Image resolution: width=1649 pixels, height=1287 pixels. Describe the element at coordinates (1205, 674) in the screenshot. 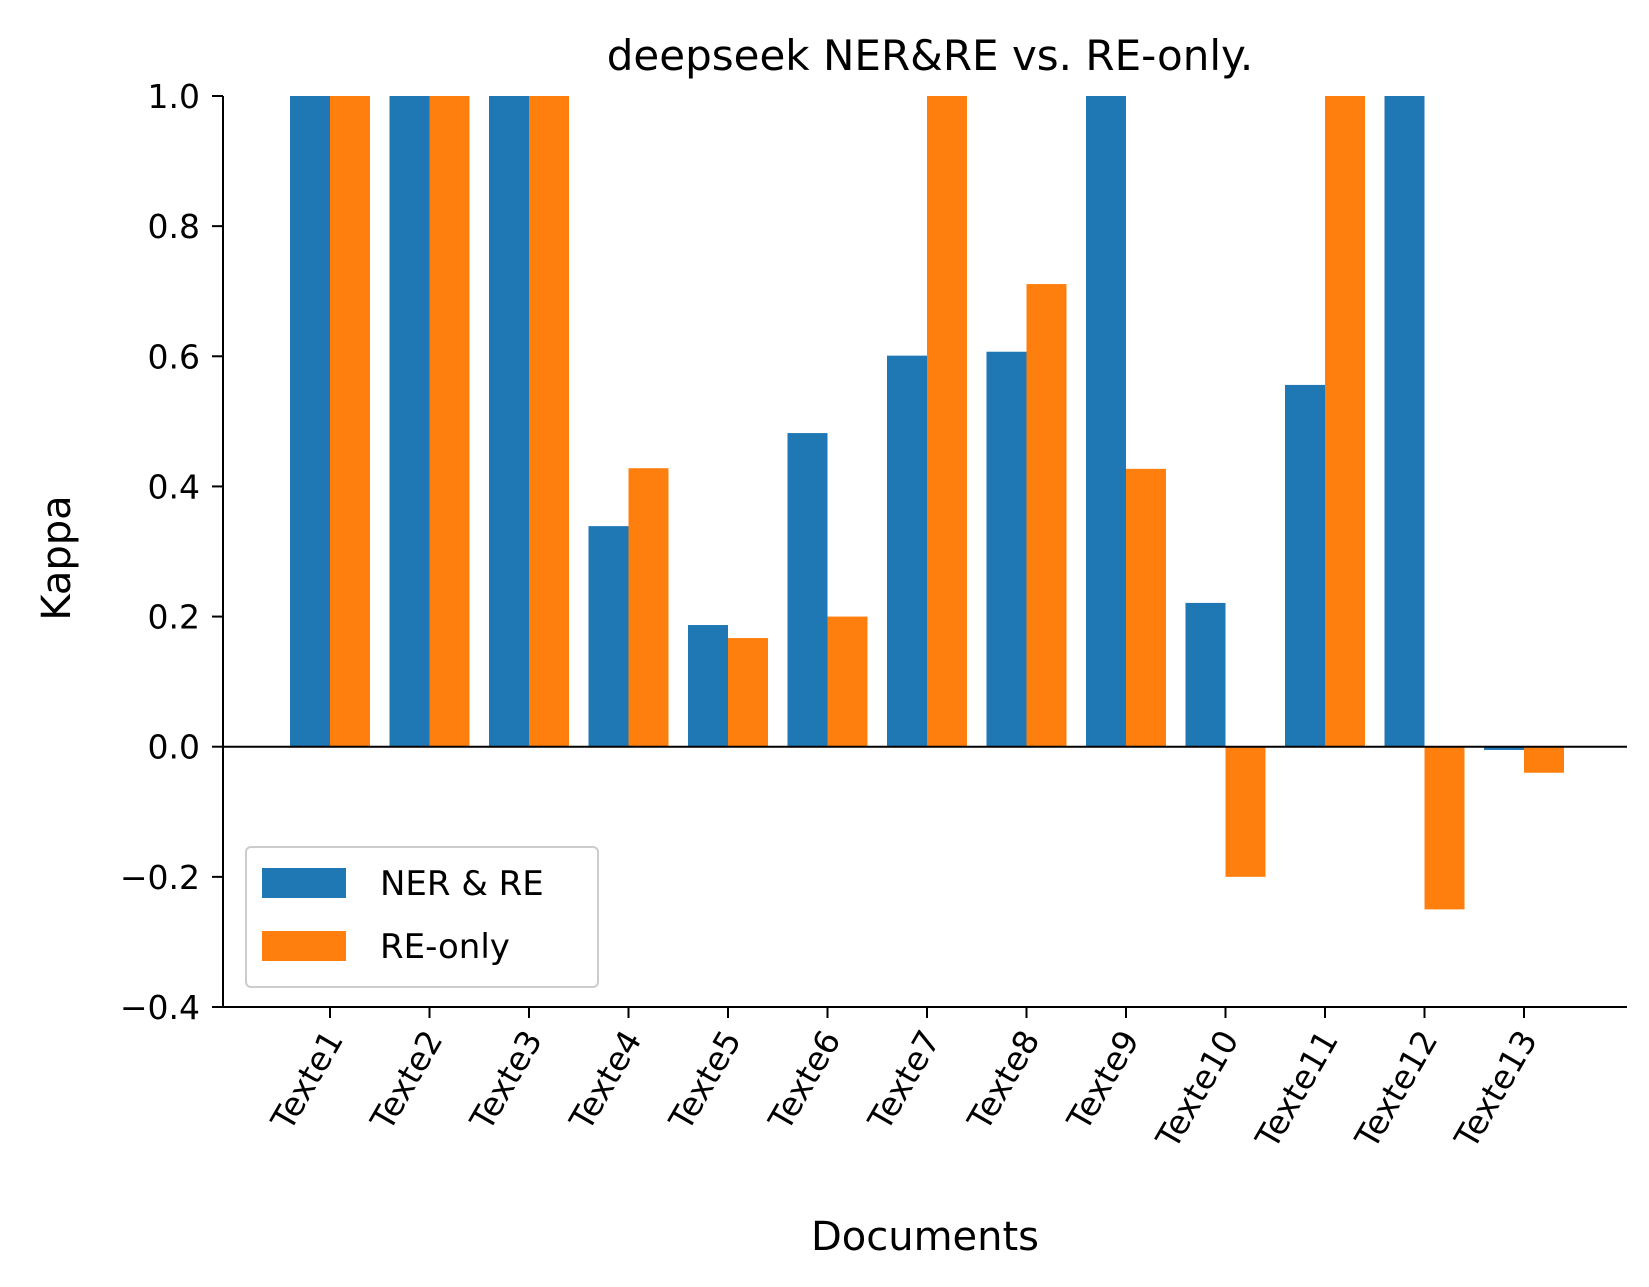

I see `bar-ner-re-texte10` at that location.